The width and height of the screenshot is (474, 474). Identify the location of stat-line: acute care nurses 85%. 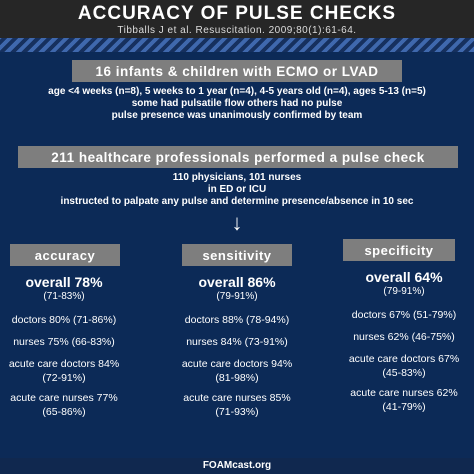
(237, 398).